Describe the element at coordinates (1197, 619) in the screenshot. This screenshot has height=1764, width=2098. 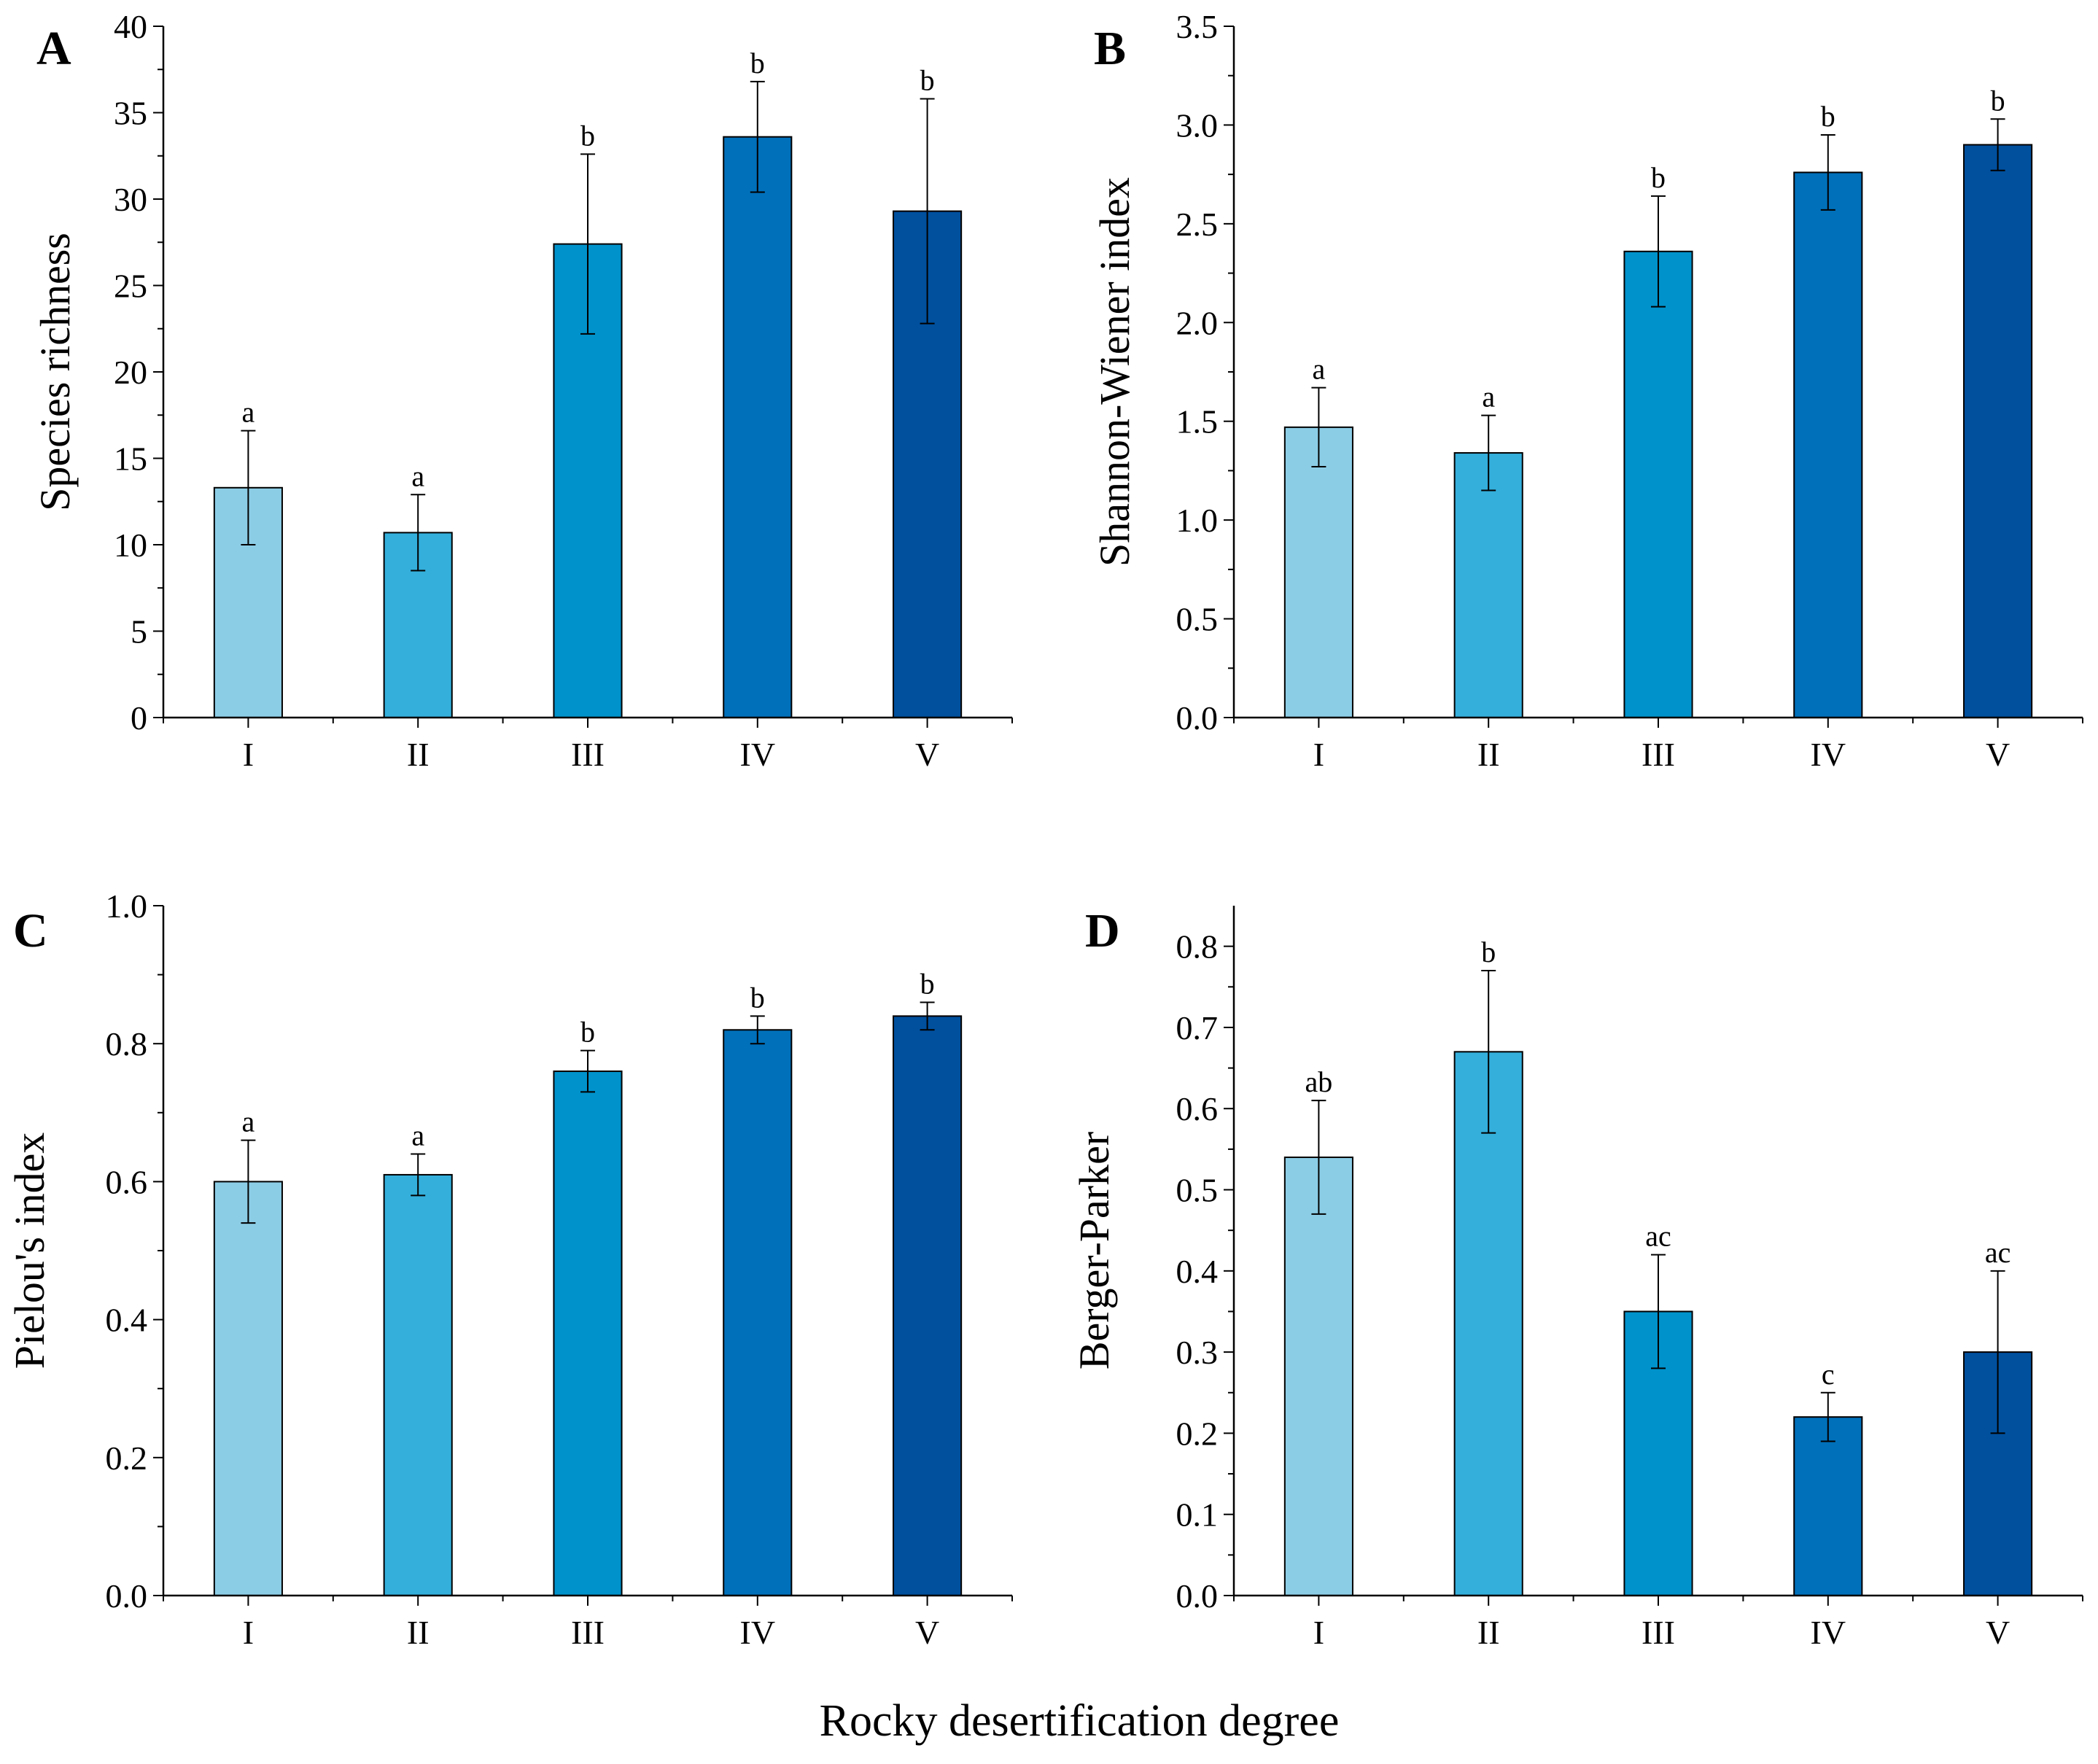
I see `y-tick-label-b: 0.5` at that location.